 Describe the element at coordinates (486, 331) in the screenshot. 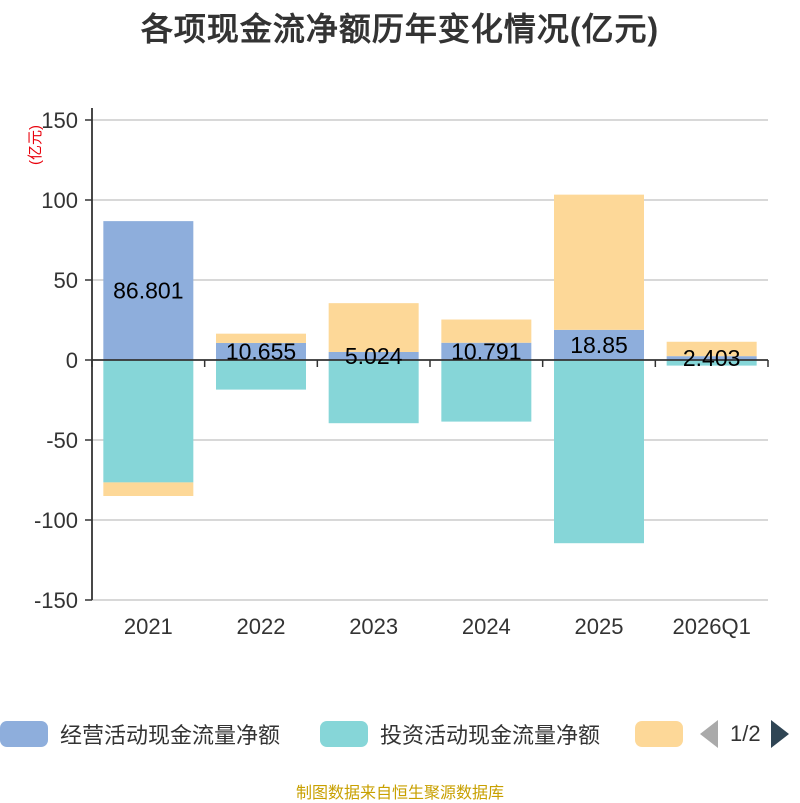

I see `bar-financing-2024` at that location.